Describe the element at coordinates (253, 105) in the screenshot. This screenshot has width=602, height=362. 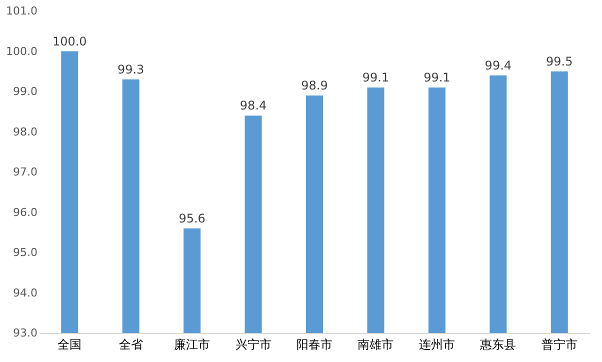
I see `data-label: 98.4` at that location.